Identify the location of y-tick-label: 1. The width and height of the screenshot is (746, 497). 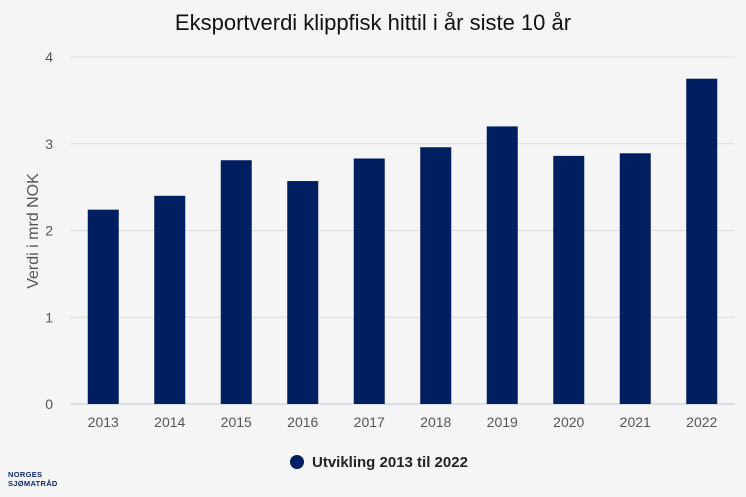
(49, 317).